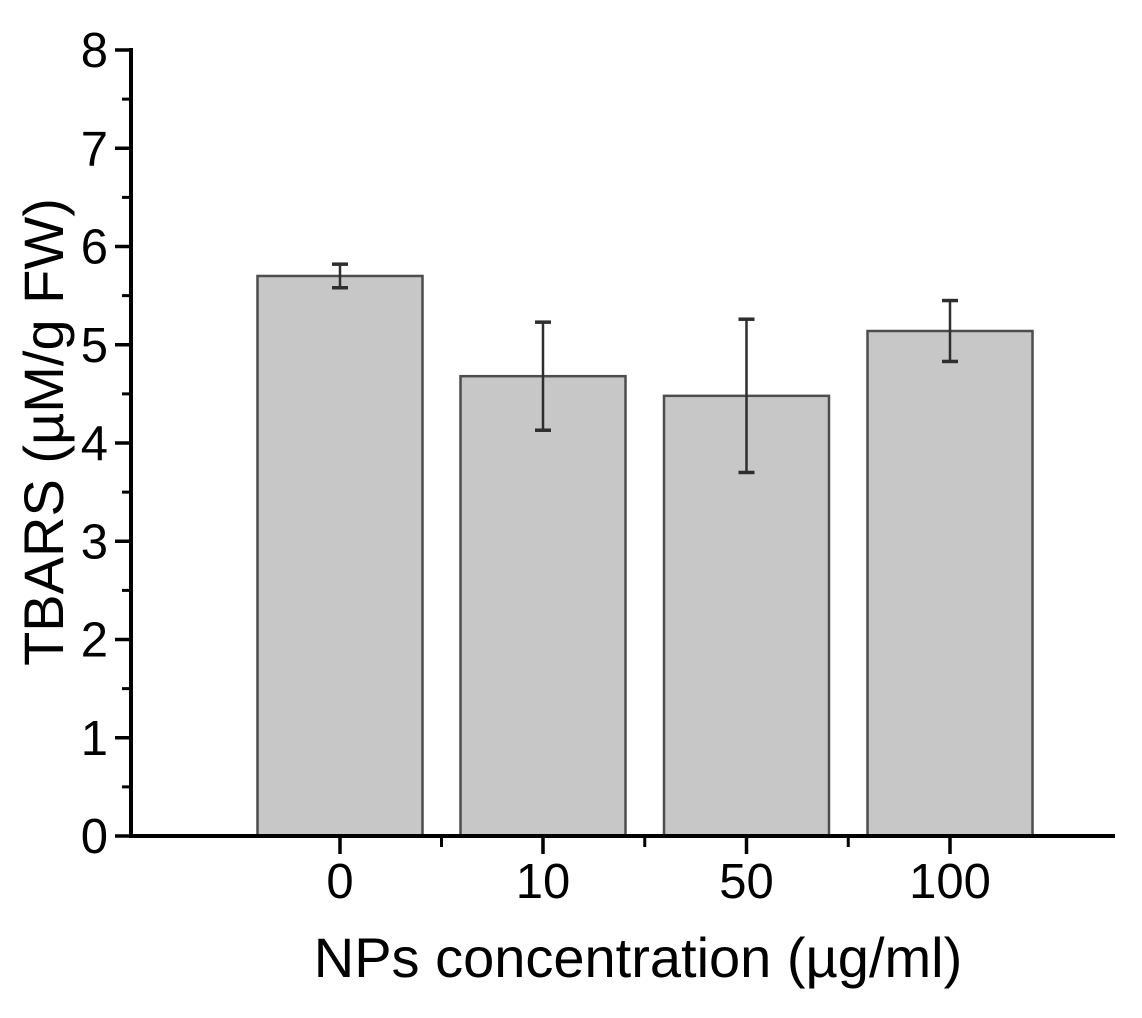 This screenshot has height=1018, width=1142. Describe the element at coordinates (638, 957) in the screenshot. I see `x-axis-title: NPs concentration (µg/ml)` at that location.